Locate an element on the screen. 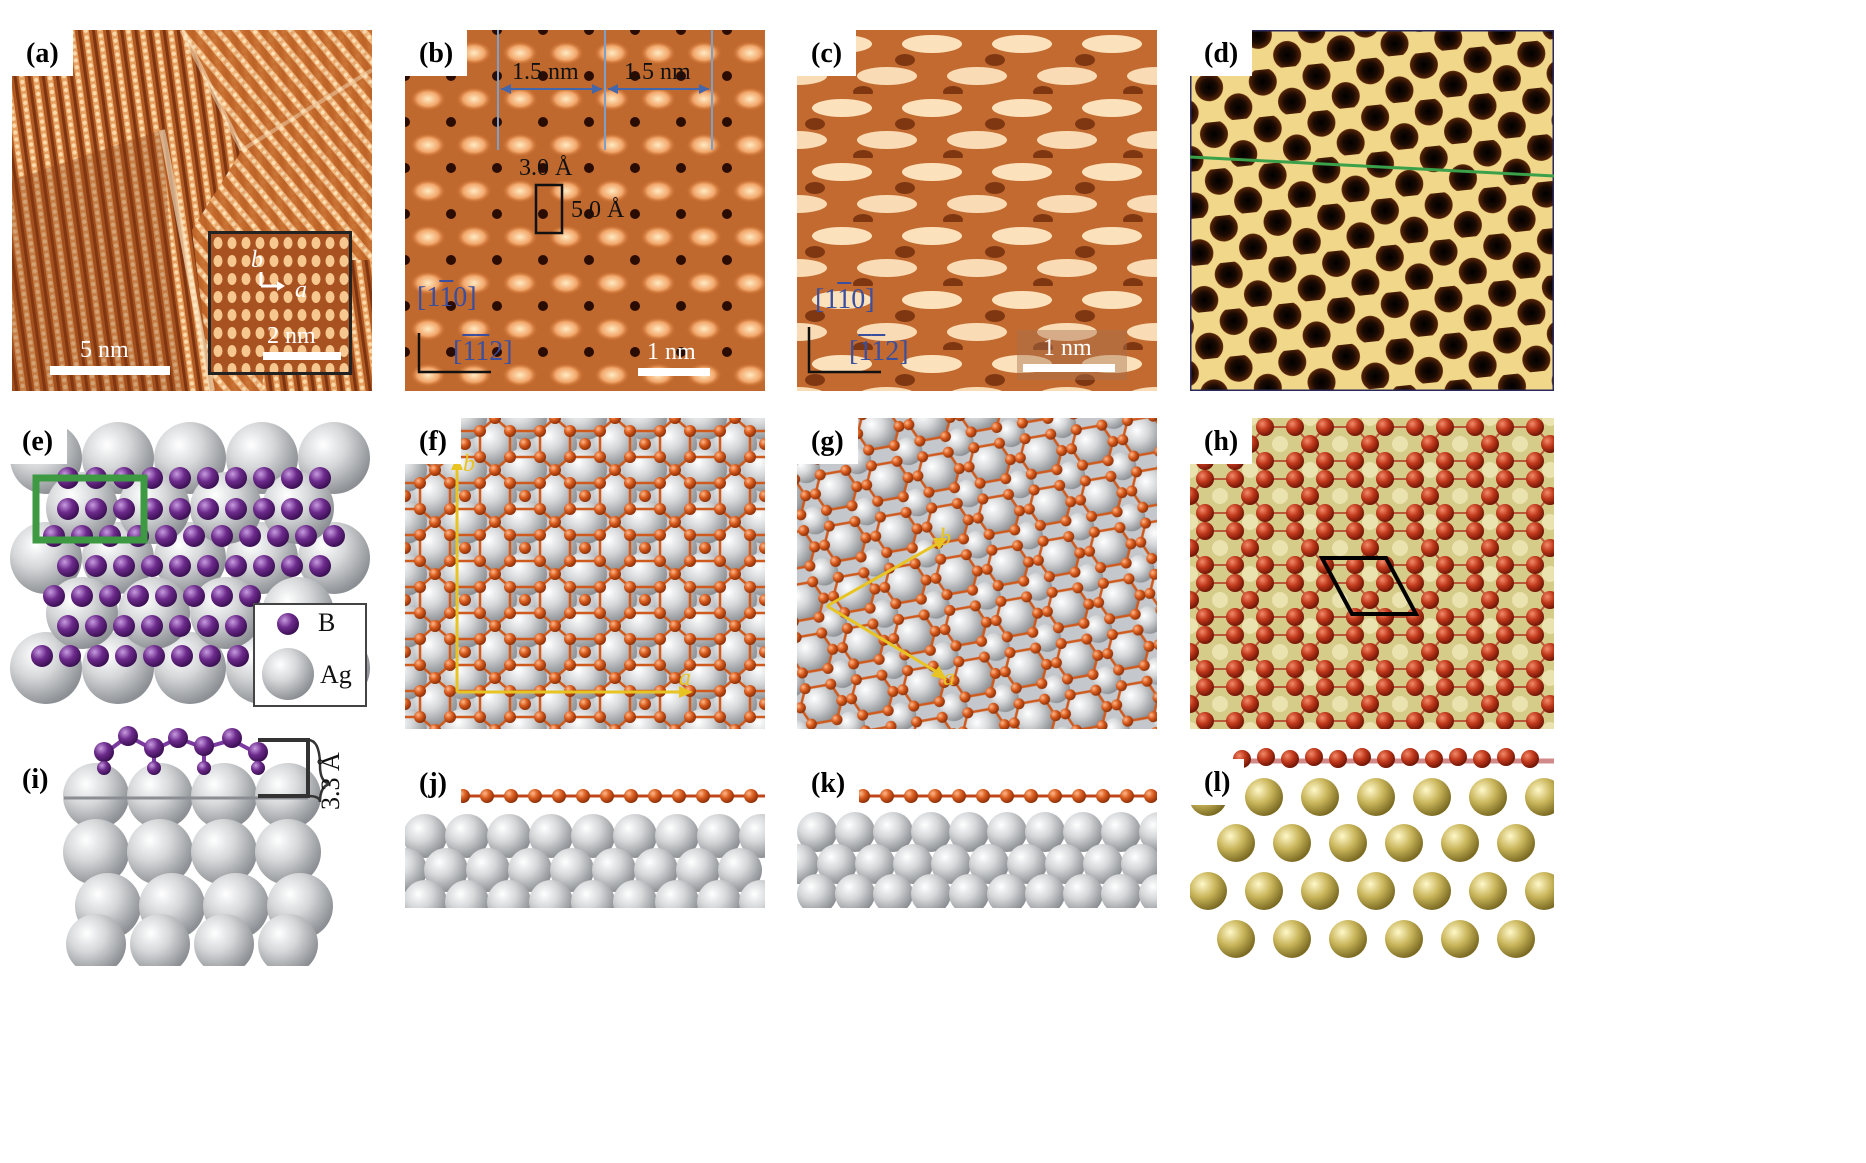 This screenshot has width=1866, height=1163. panel-label-h: (h) is located at coordinates (1221, 441).